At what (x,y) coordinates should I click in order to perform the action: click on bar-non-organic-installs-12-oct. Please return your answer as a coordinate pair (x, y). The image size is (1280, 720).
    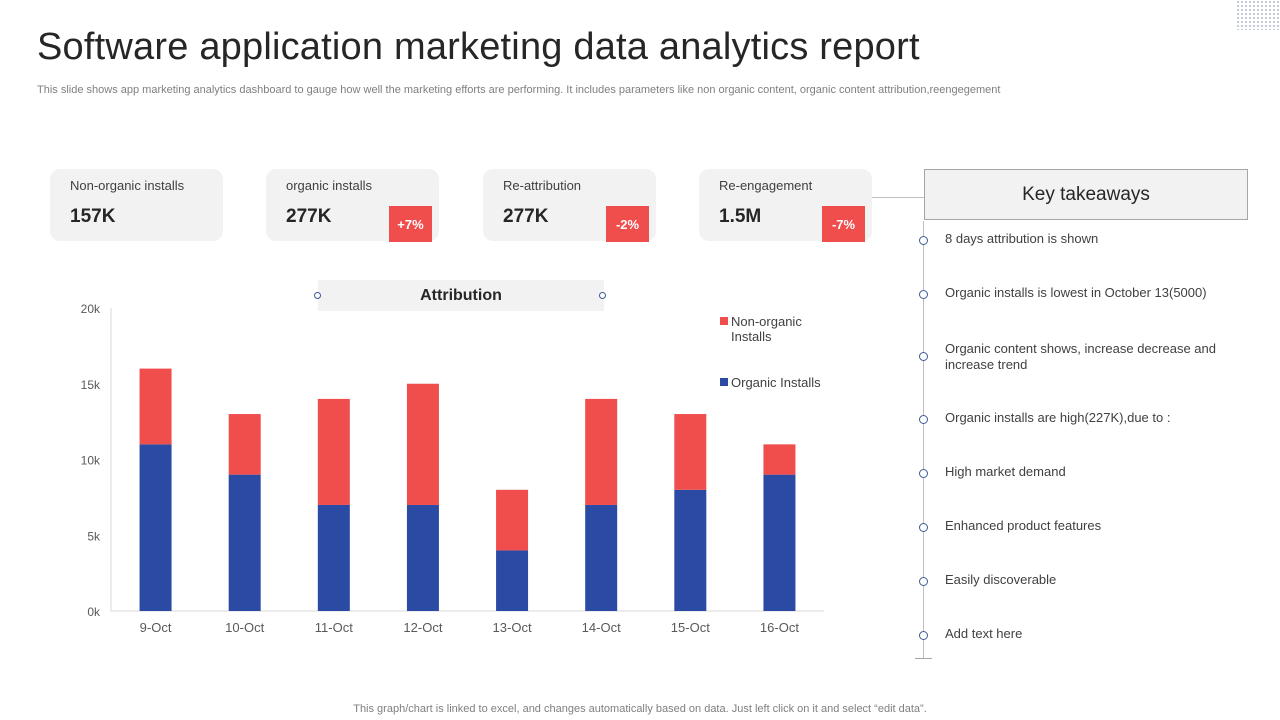
    Looking at the image, I should click on (422, 444).